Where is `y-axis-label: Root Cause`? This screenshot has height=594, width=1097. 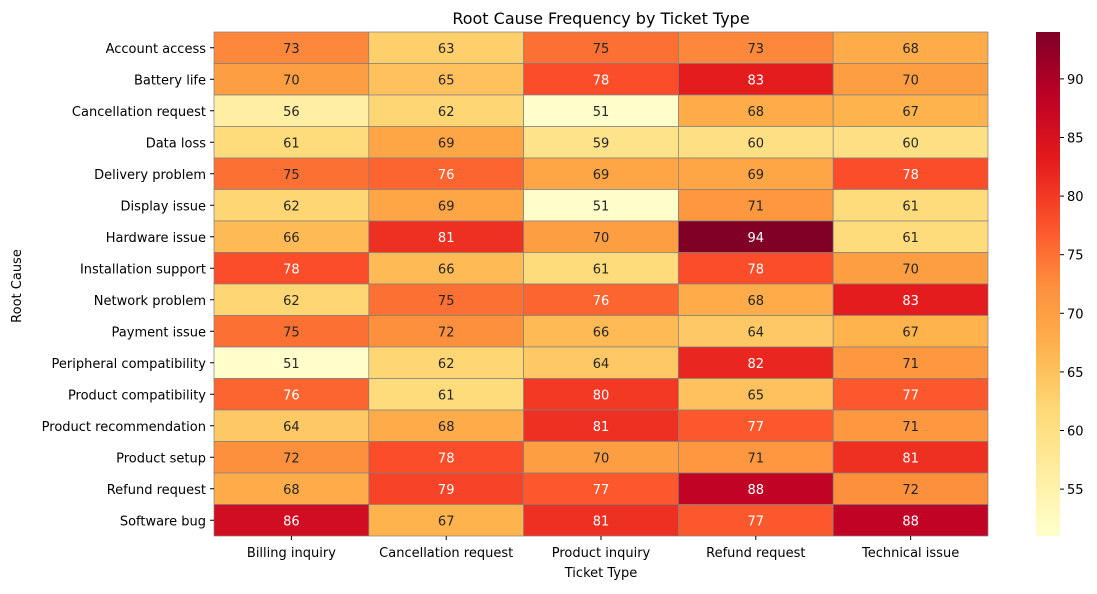 y-axis-label: Root Cause is located at coordinates (17, 286).